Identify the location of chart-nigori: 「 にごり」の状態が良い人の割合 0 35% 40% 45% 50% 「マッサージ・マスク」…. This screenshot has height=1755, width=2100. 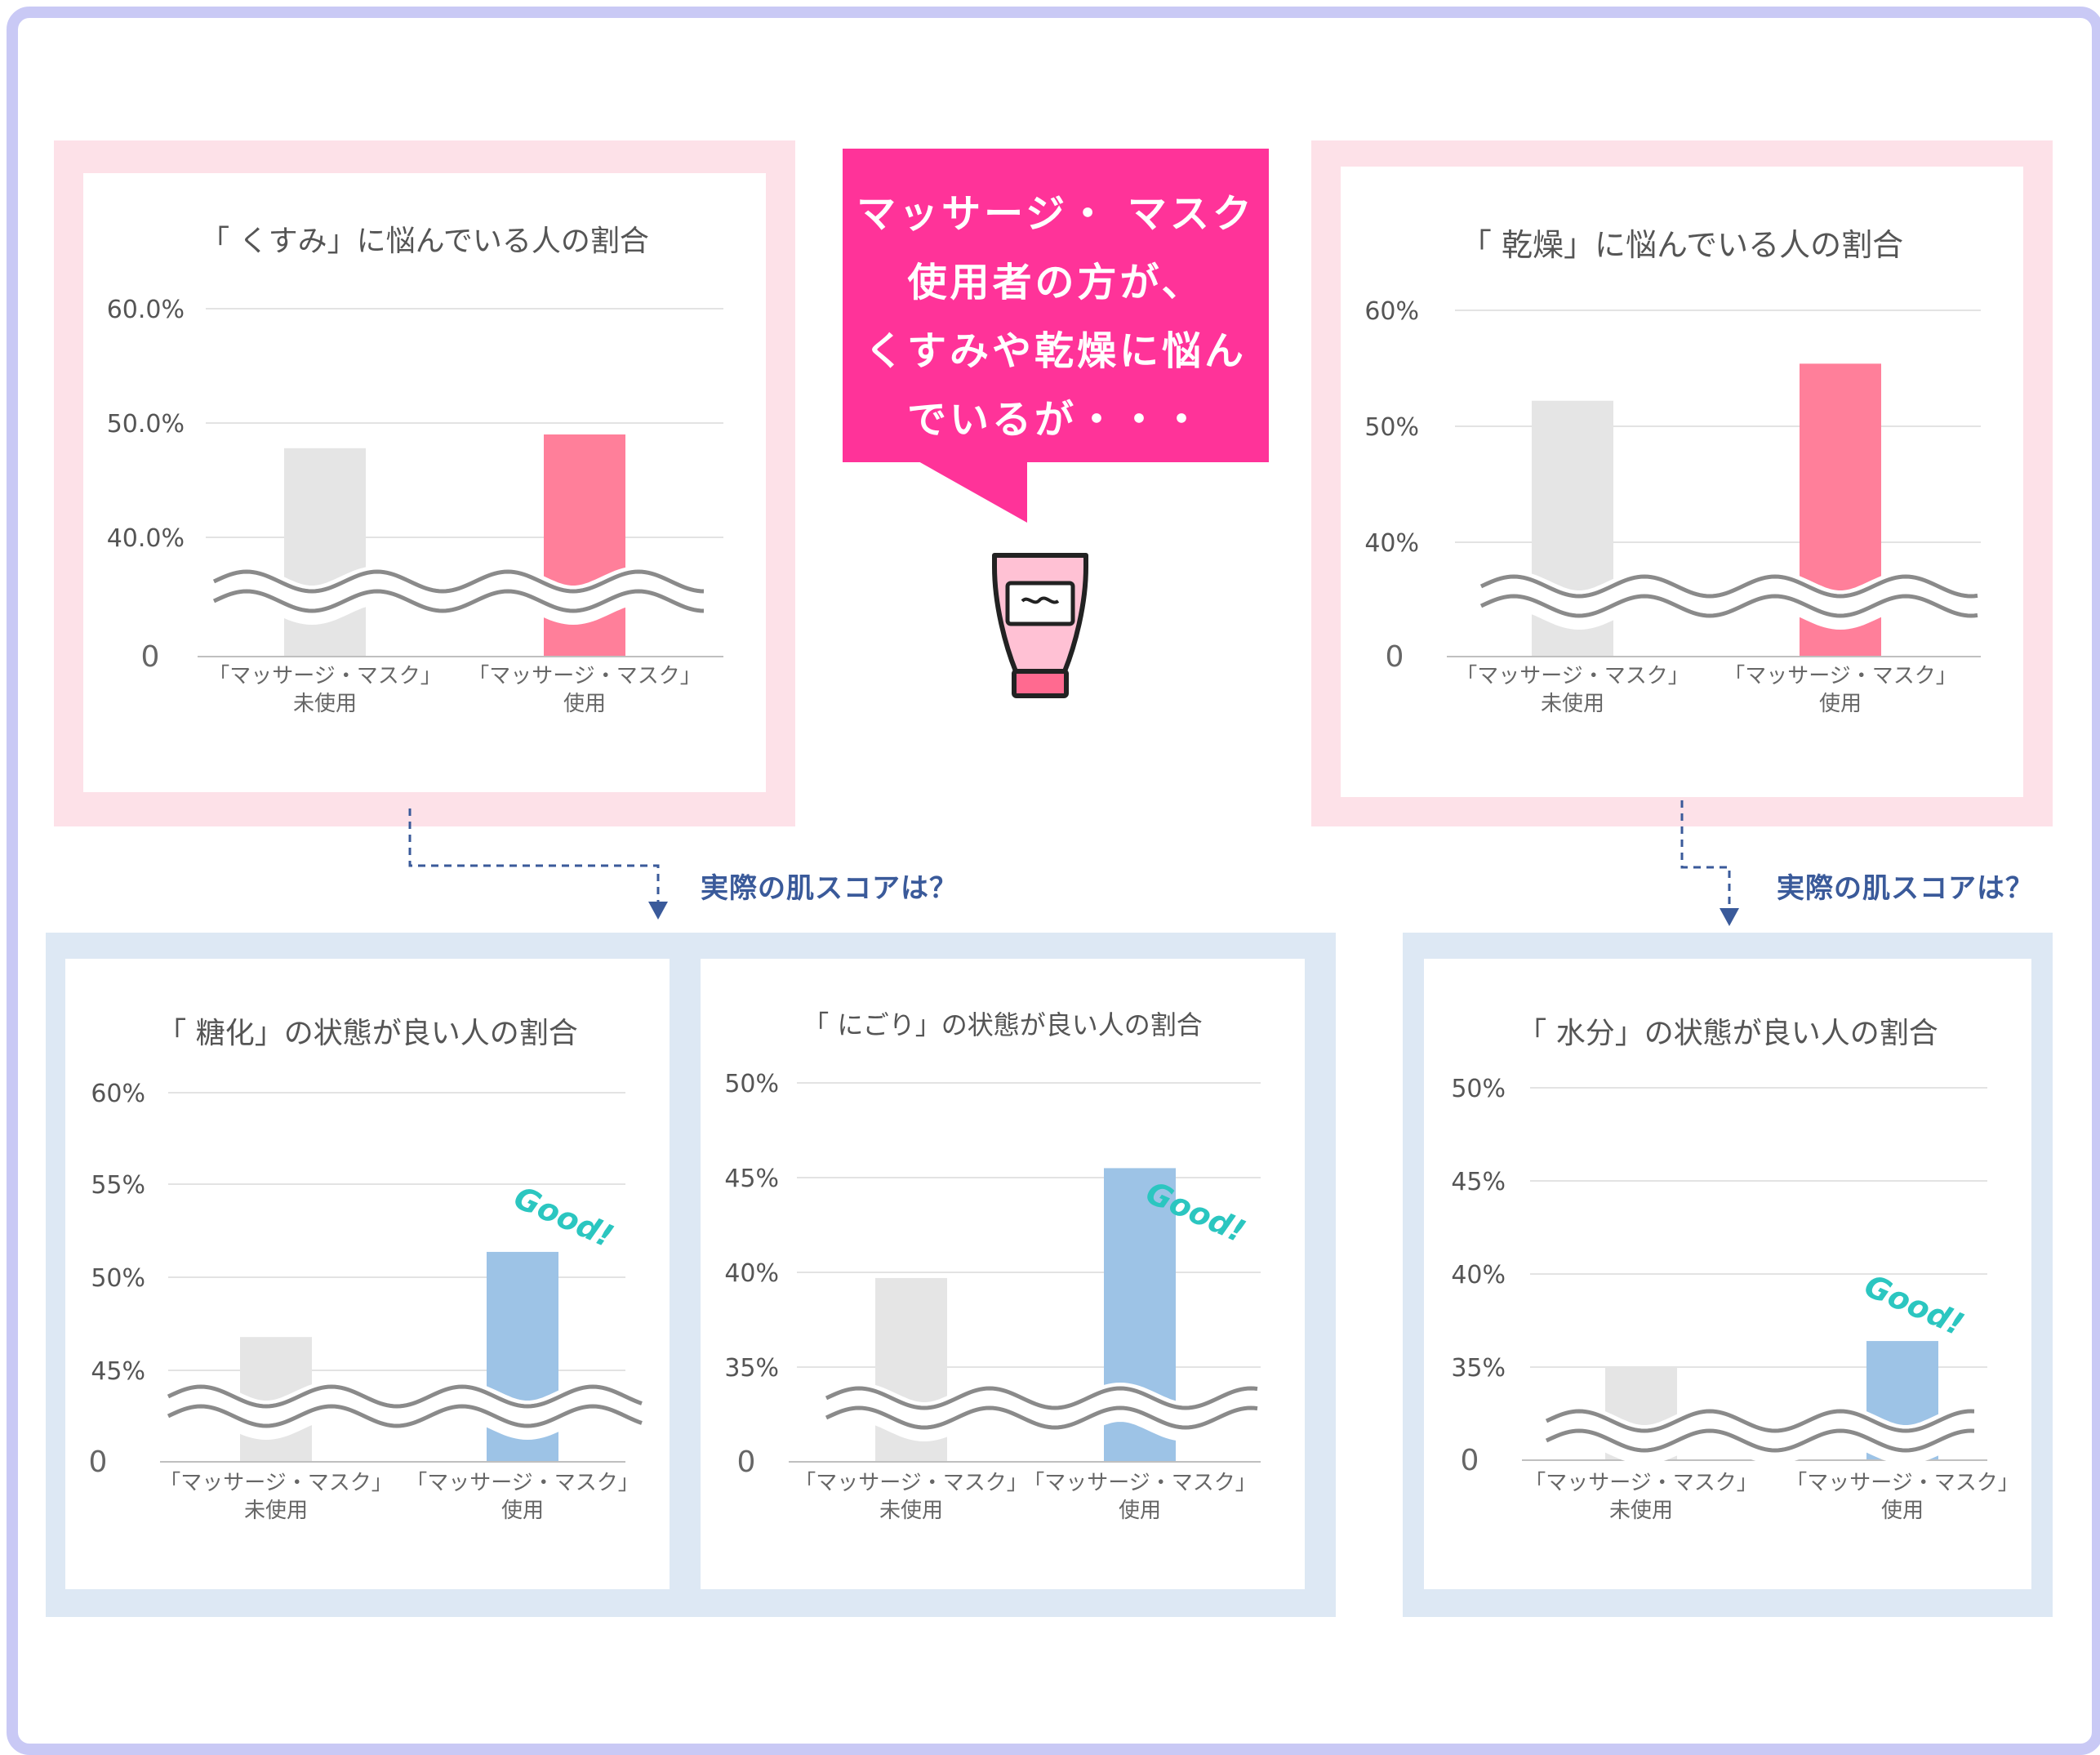
(1003, 1274).